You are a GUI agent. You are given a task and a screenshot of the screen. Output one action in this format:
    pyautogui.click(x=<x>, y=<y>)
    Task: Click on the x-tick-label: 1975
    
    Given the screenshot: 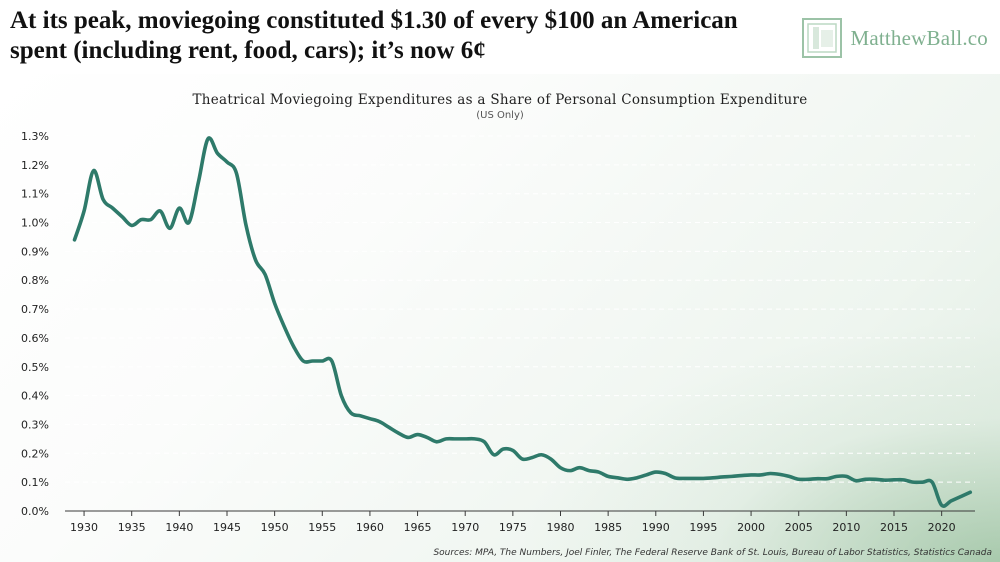 What is the action you would take?
    pyautogui.click(x=513, y=527)
    